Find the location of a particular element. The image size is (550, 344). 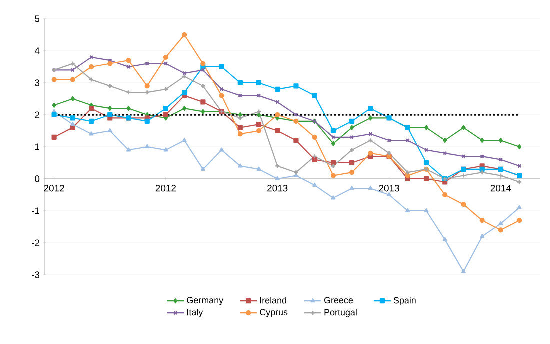

legend-label: Italy is located at coordinates (196, 313).